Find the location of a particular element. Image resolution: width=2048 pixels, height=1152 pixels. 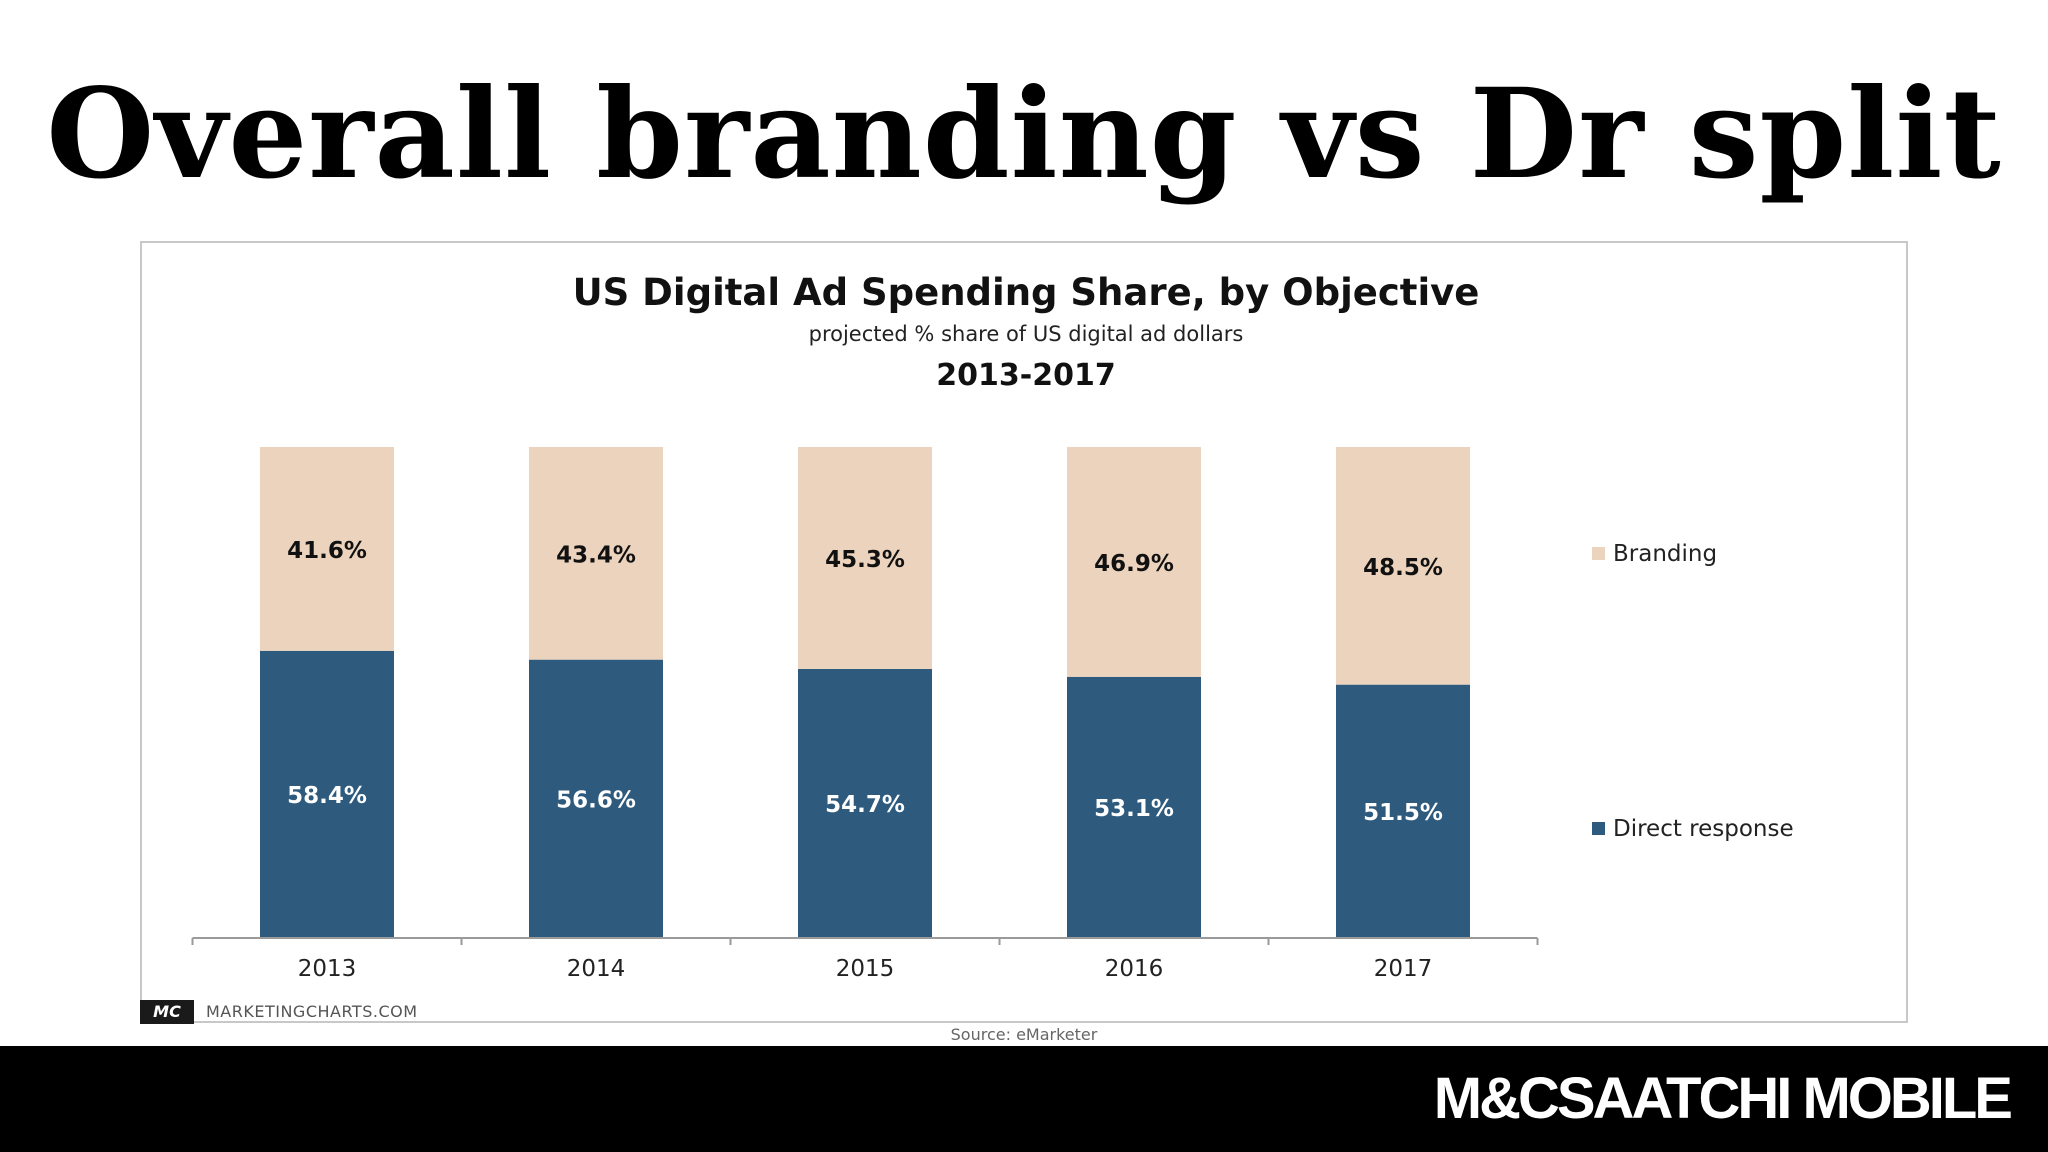

bar-direct-response-2015 is located at coordinates (865, 802).